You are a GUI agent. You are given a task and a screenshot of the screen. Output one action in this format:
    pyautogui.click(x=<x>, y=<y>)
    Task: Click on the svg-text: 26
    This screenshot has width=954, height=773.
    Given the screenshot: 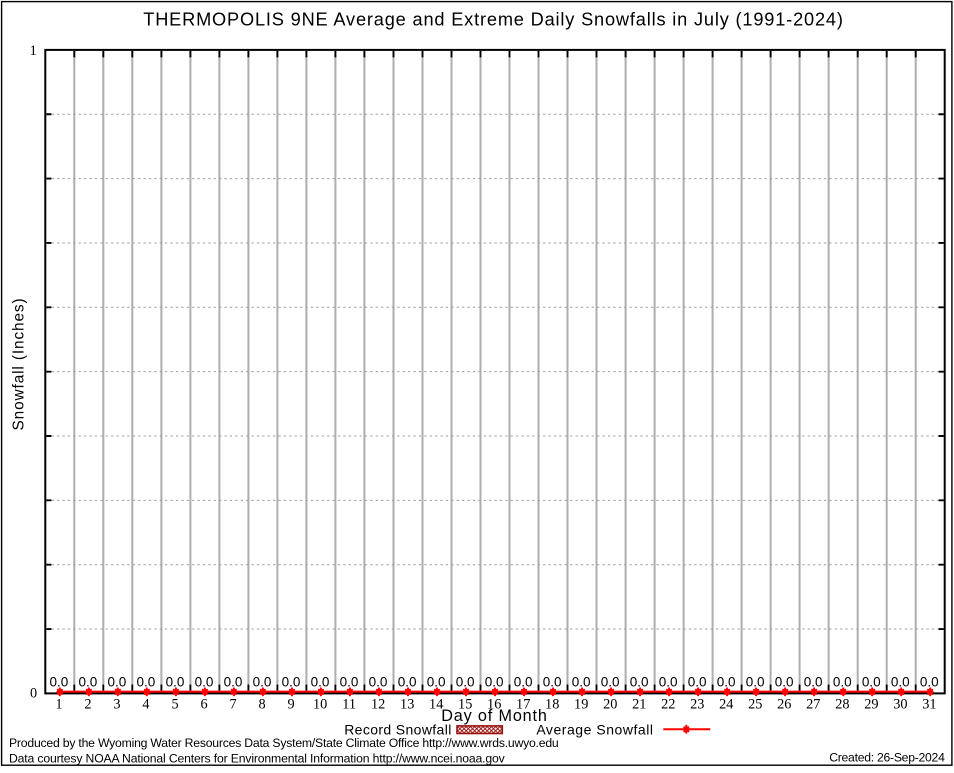 What is the action you would take?
    pyautogui.click(x=784, y=705)
    